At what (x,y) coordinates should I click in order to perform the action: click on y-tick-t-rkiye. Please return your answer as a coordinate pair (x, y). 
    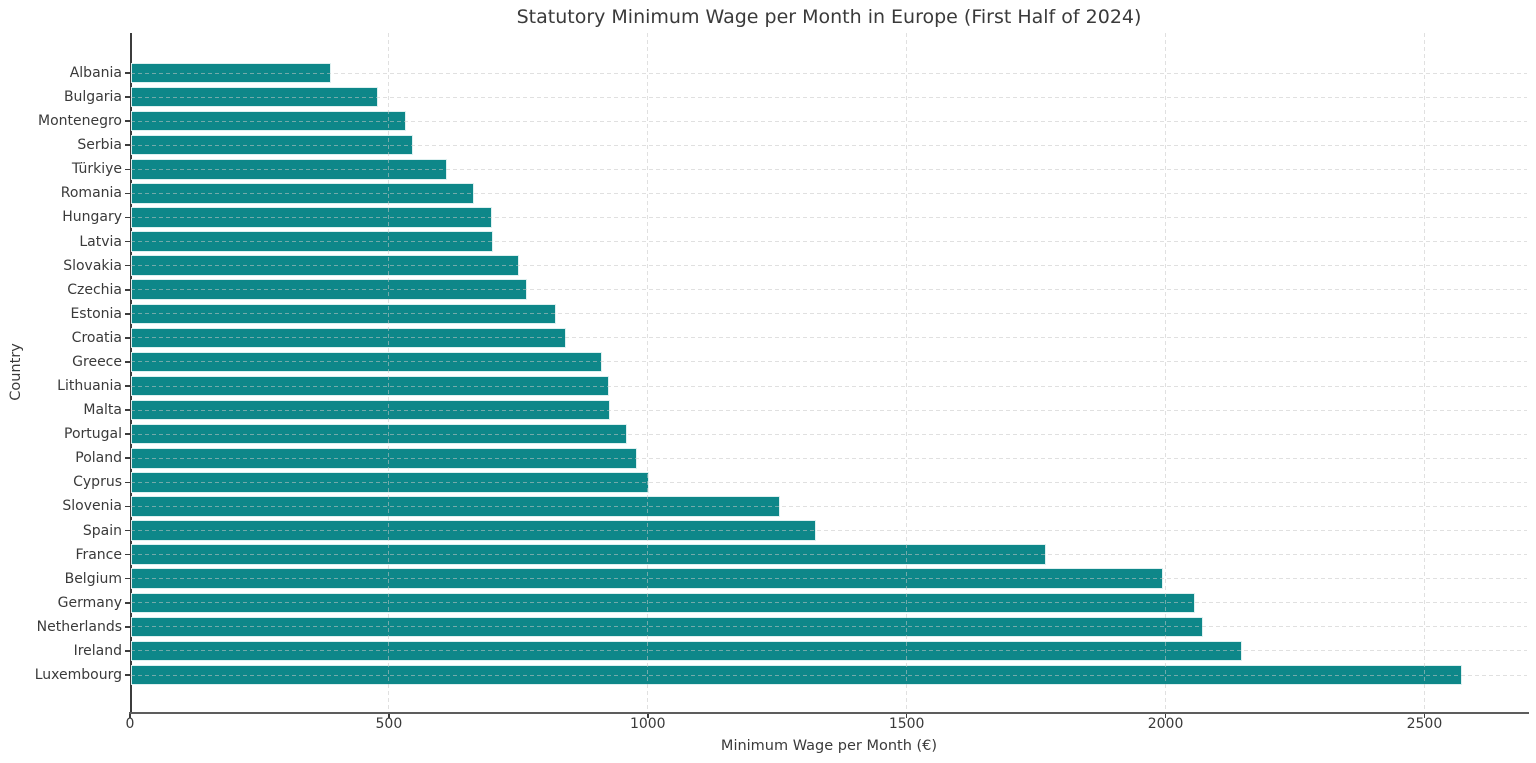
    Looking at the image, I should click on (127, 169).